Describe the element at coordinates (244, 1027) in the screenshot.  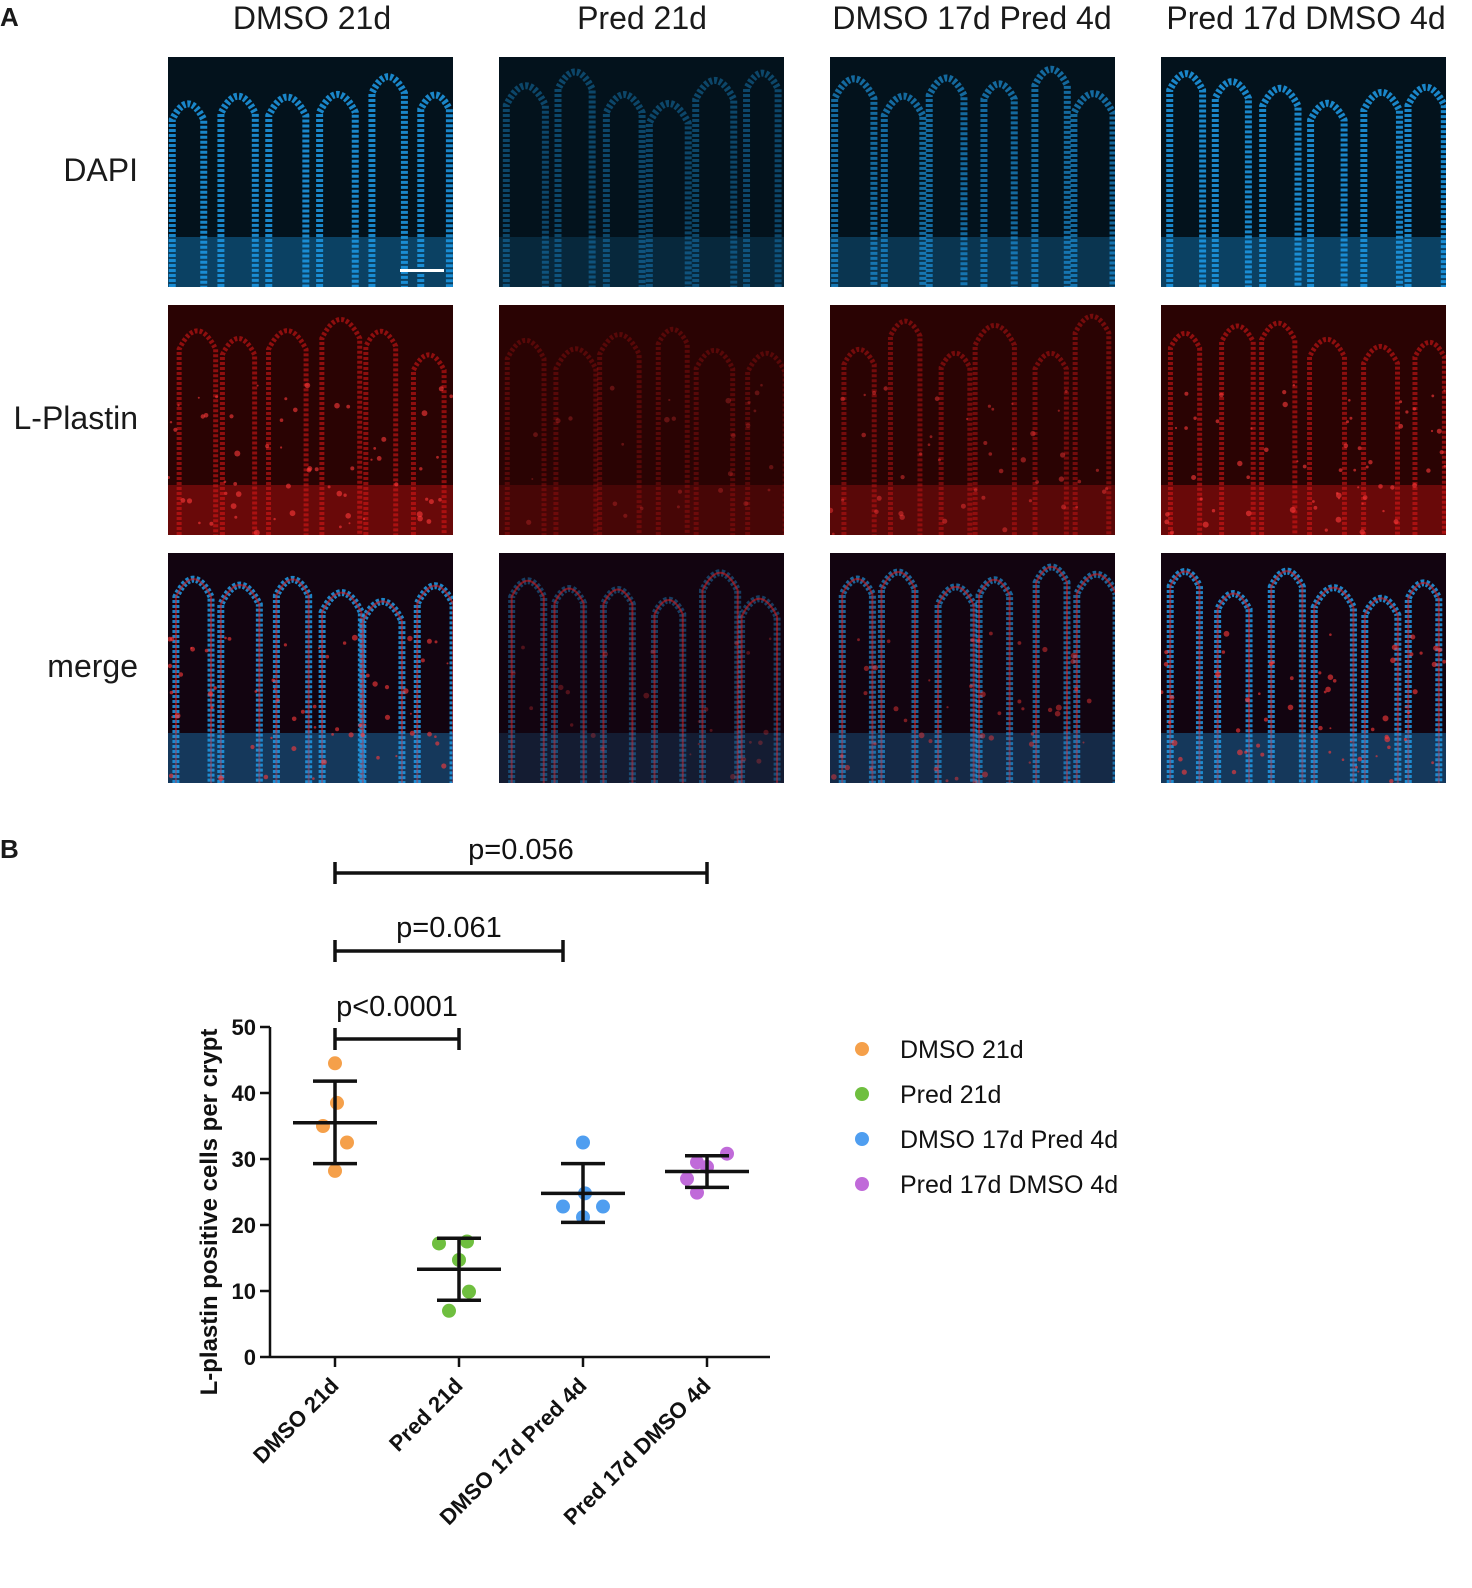
I see `y-tick-label: 50` at that location.